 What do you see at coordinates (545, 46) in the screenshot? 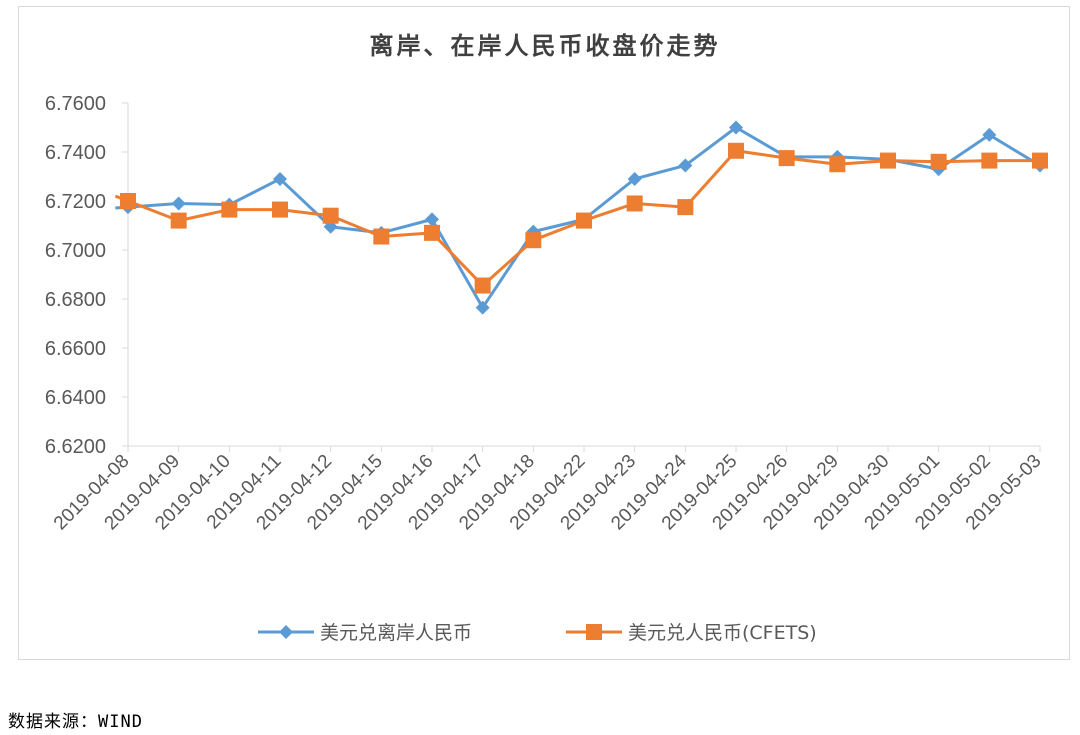
I see `chart-title: 离岸、在岸人民币收盘价走势` at bounding box center [545, 46].